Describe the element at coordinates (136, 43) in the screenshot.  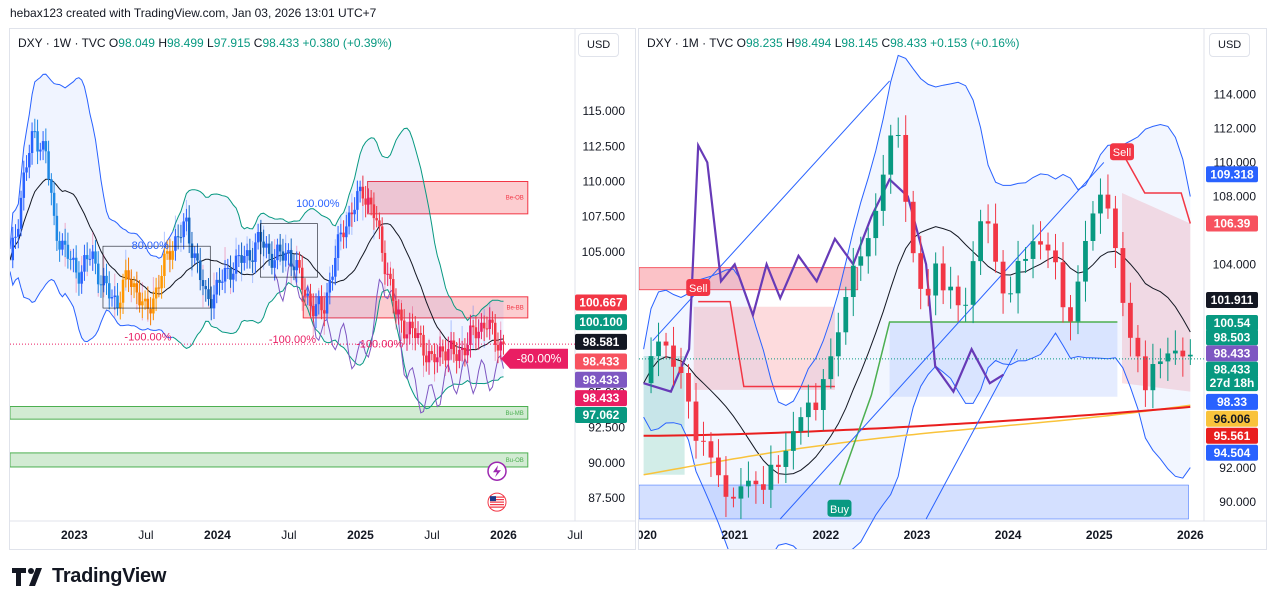
I see `open-value: 98.049` at that location.